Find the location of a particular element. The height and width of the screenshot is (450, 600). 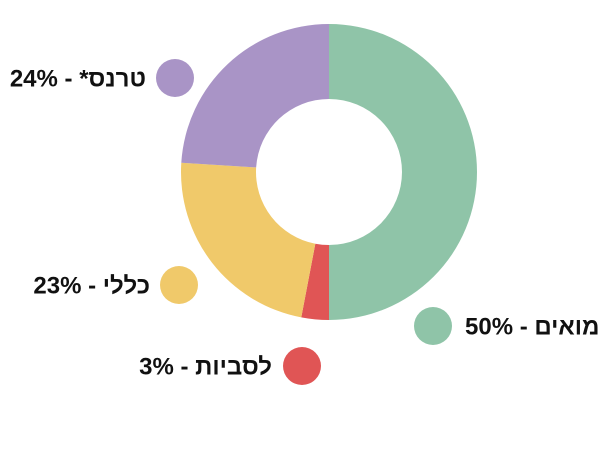

legend-label: כללי - 23% is located at coordinates (91, 285).